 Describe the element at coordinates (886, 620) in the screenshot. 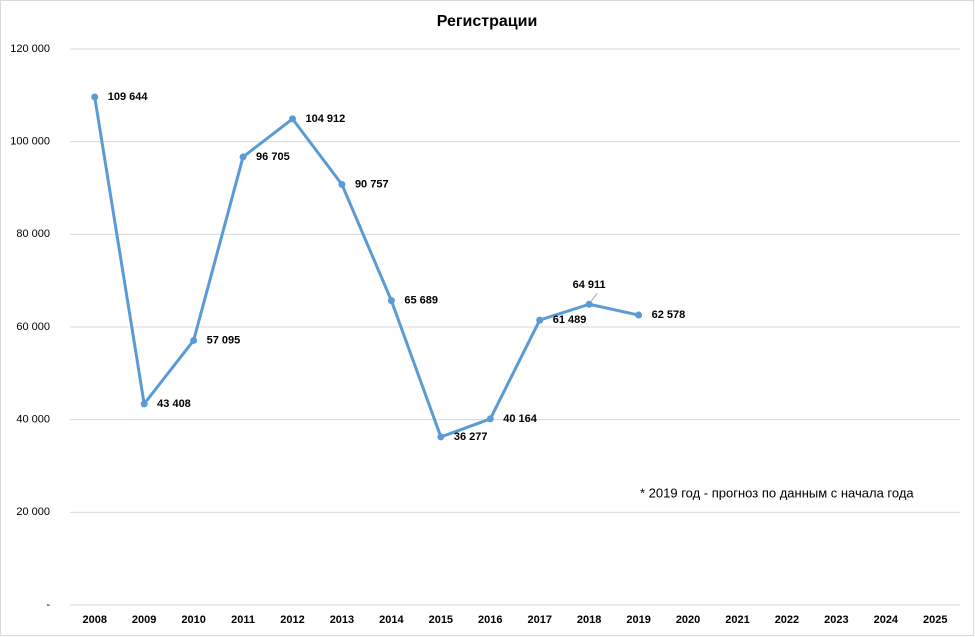

I see `x-tick-label: 2024` at that location.